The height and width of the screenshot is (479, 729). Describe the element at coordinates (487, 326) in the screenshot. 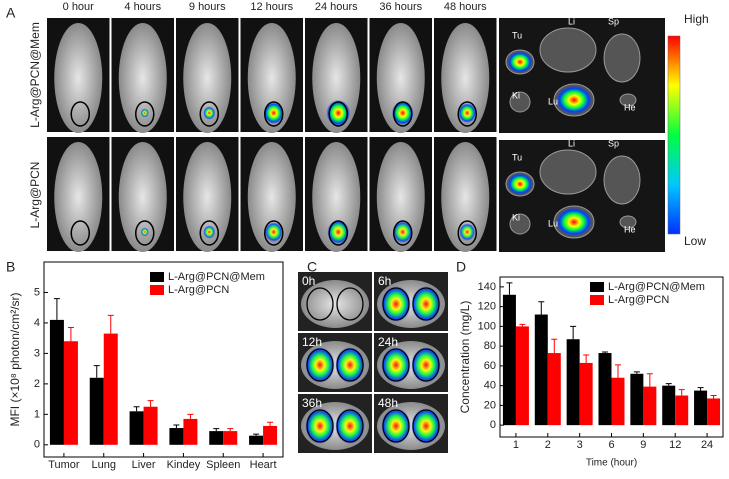

I see `y-tick-label: 100` at that location.